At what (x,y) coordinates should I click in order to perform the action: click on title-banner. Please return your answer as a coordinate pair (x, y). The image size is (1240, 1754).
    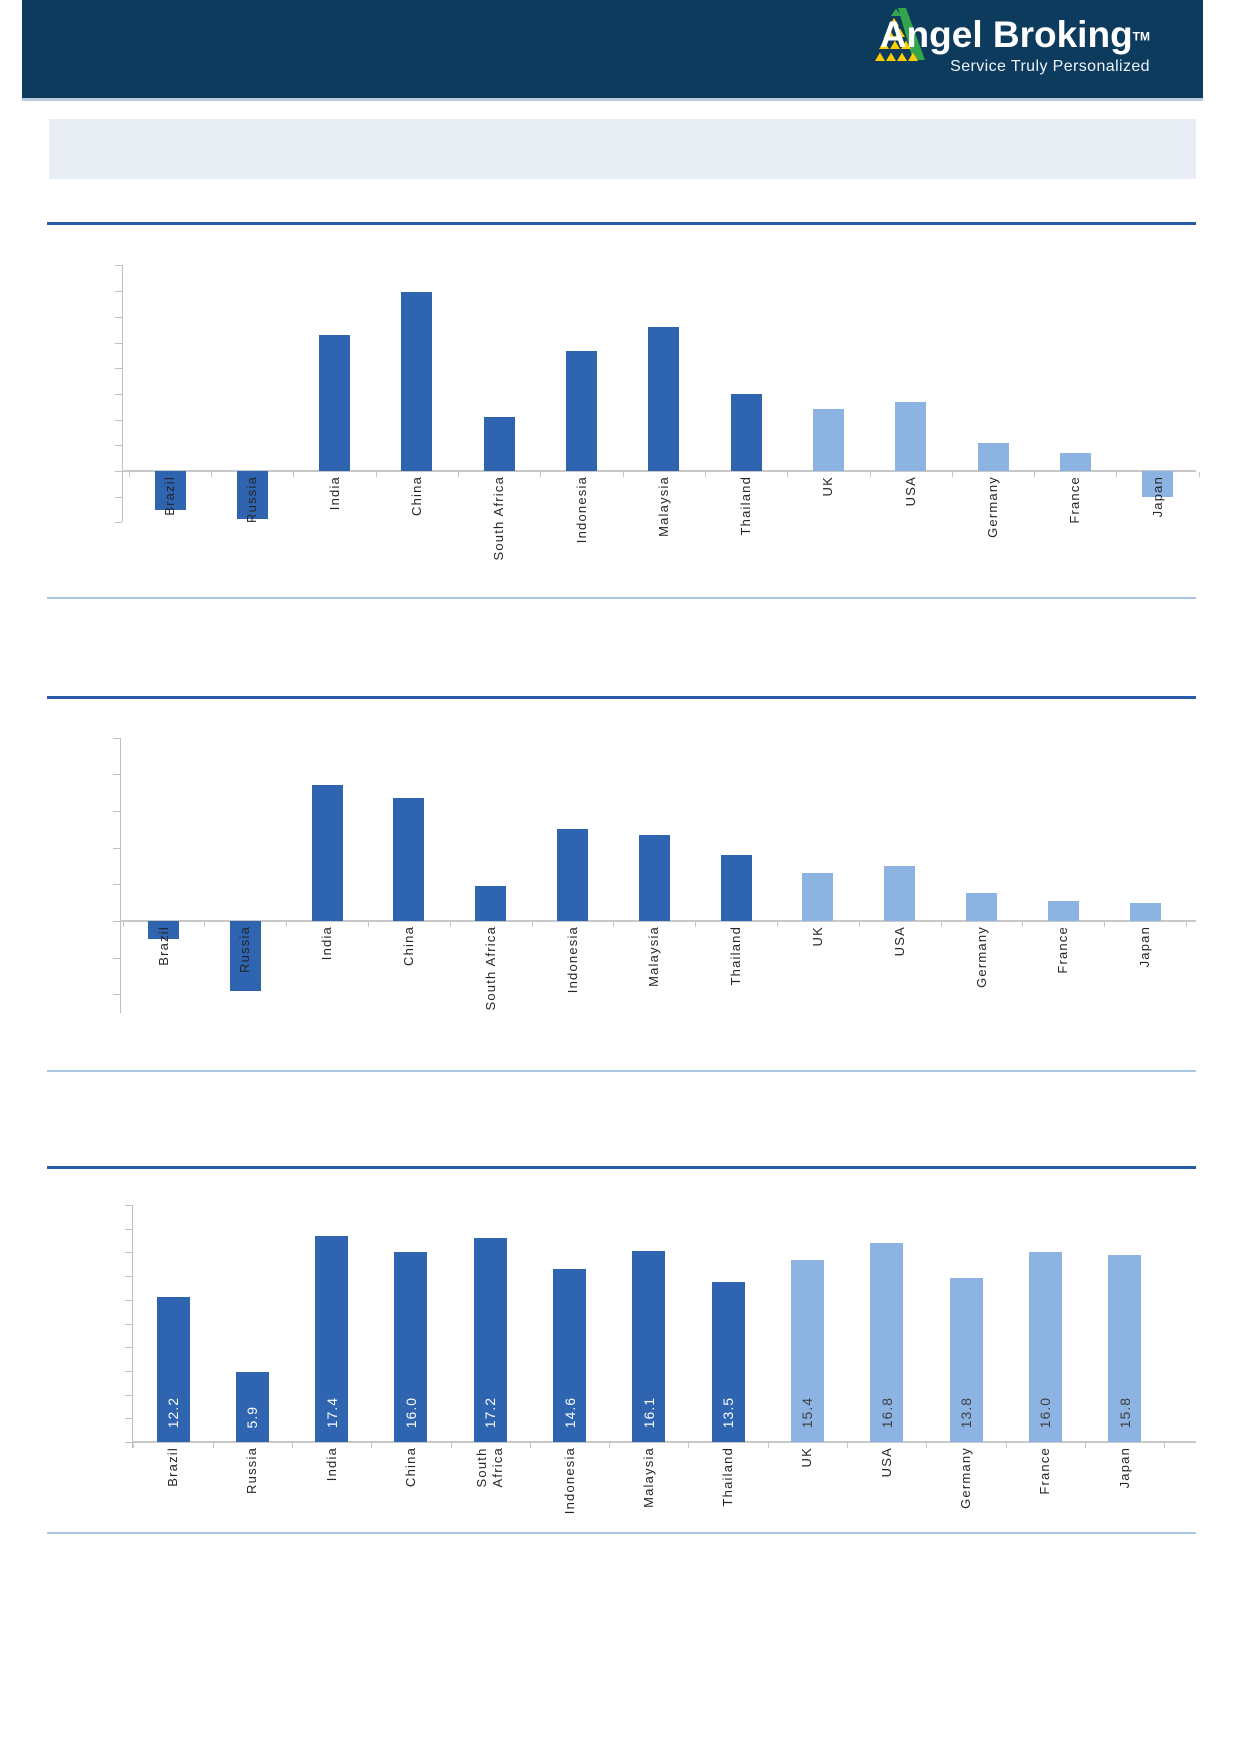
    Looking at the image, I should click on (622, 149).